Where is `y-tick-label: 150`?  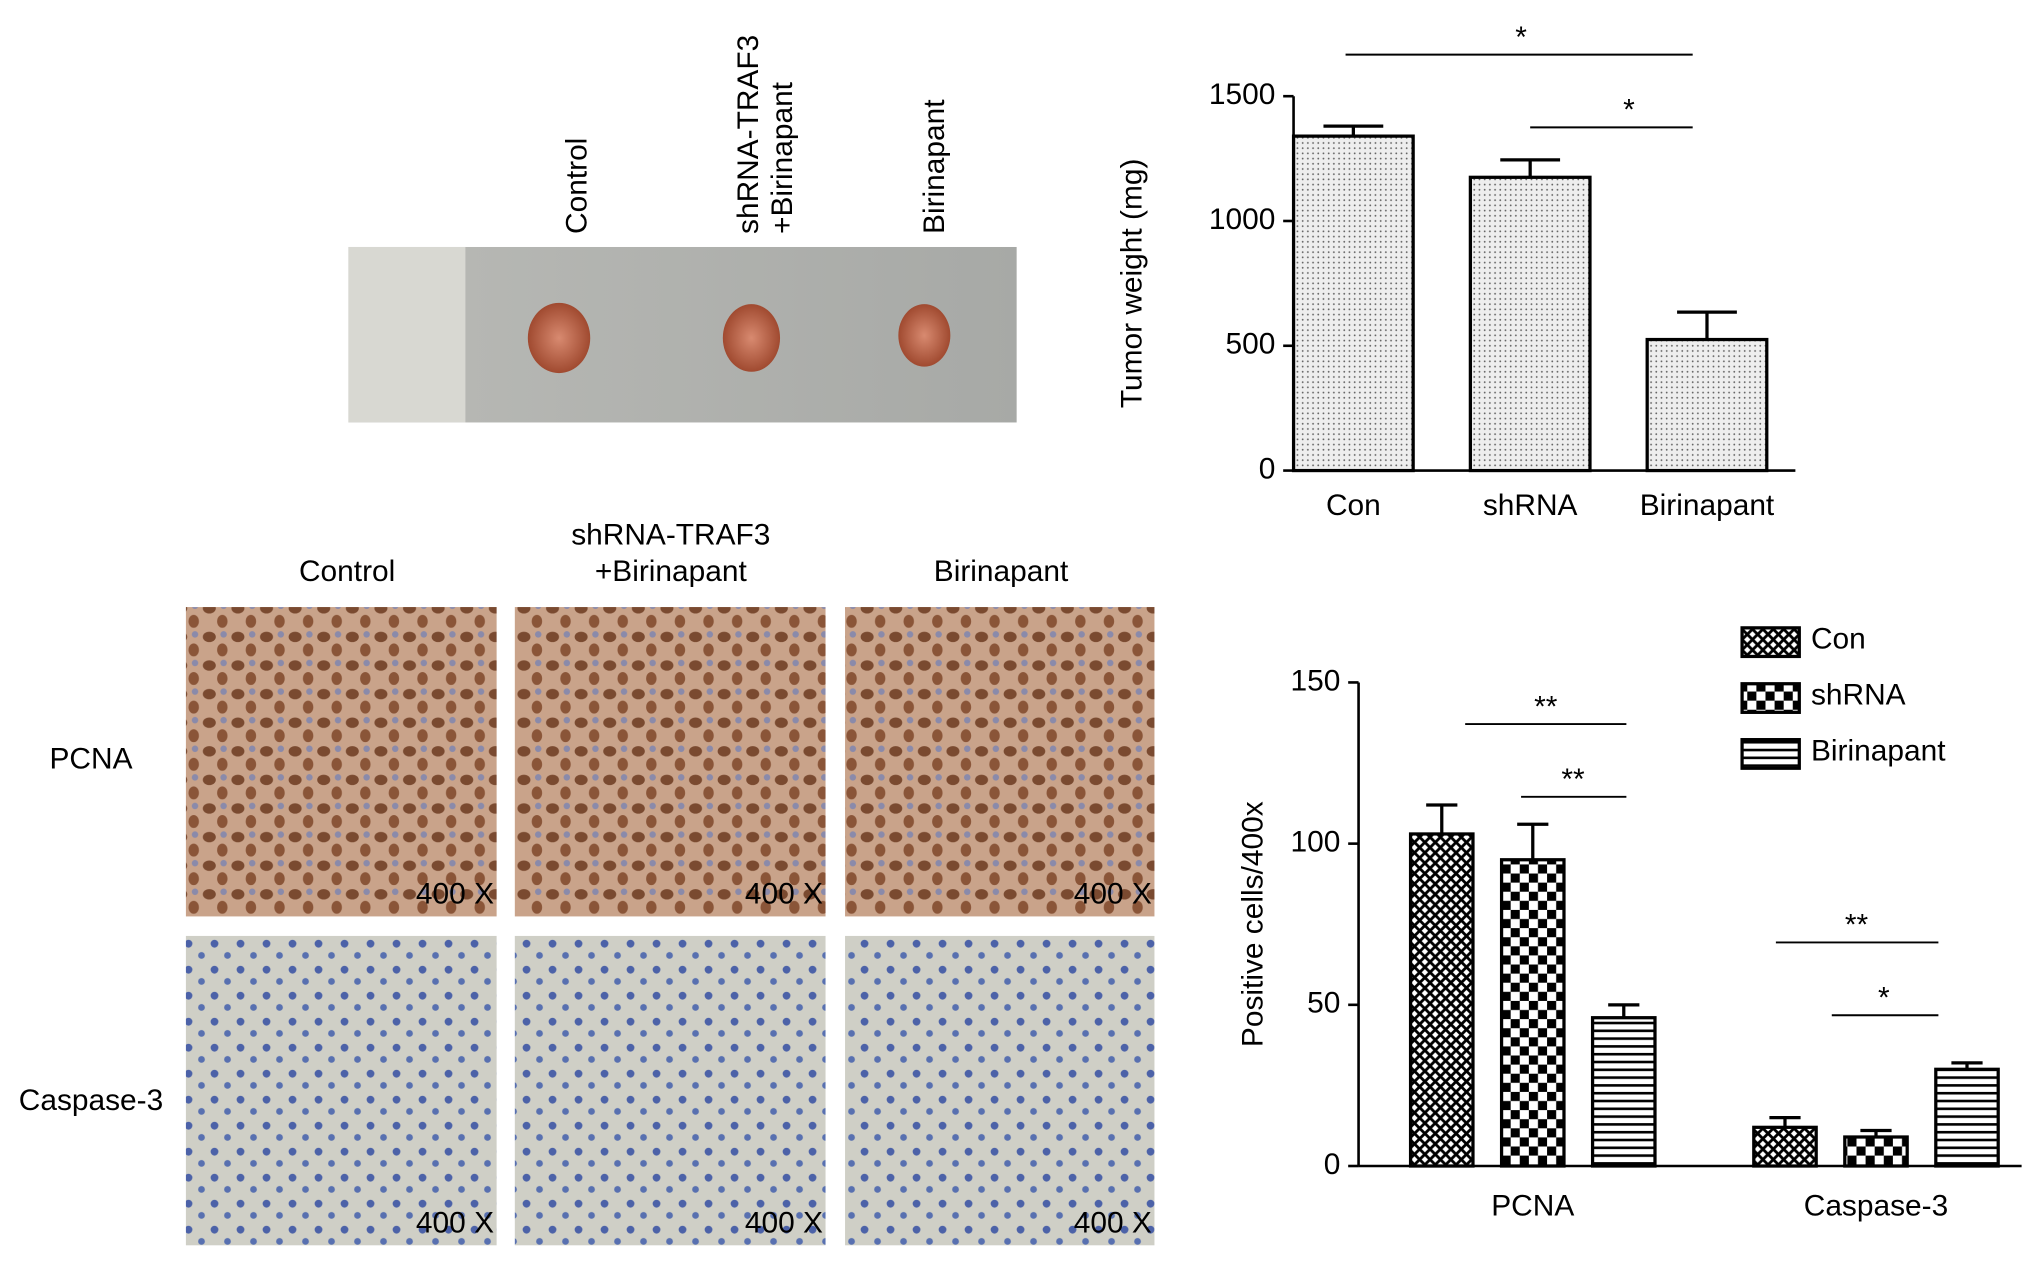 y-tick-label: 150 is located at coordinates (1316, 680).